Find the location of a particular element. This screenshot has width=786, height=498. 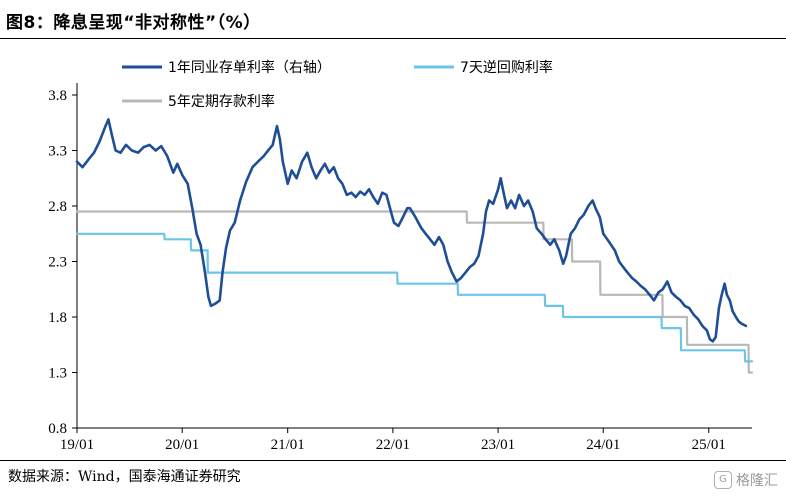

watermark: G 格隆汇 is located at coordinates (746, 480).